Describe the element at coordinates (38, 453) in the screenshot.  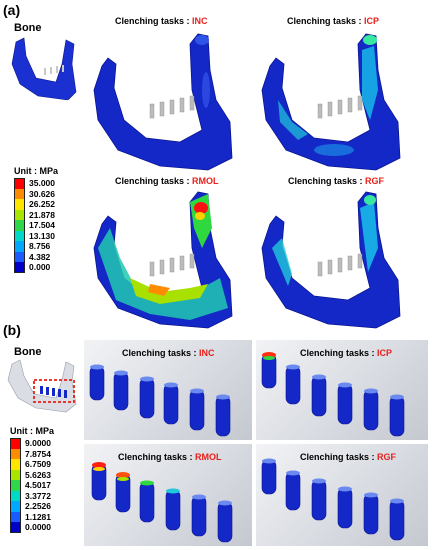
I see `panel-b-legend-value: 7.8754` at that location.